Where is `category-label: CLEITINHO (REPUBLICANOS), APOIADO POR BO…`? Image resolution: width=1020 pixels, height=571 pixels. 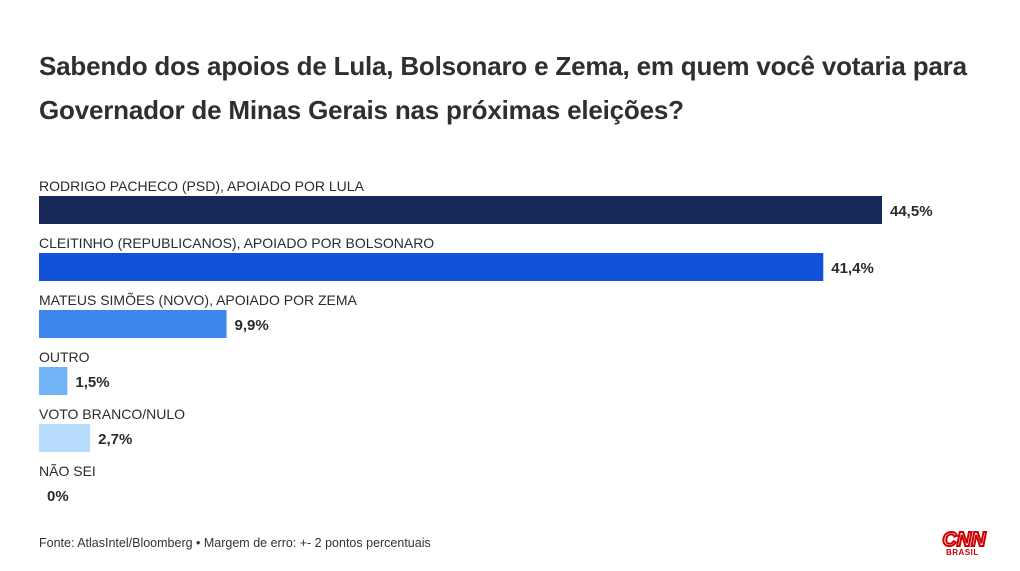
category-label: CLEITINHO (REPUBLICANOS), APOIADO POR BO… is located at coordinates (236, 243).